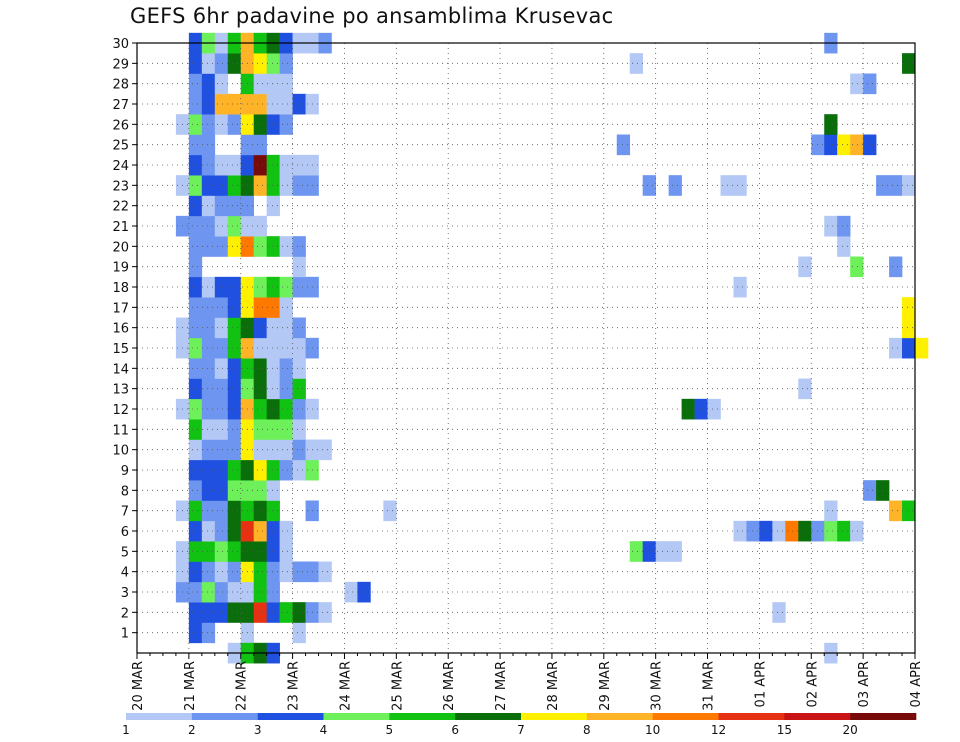 The height and width of the screenshot is (742, 960). I want to click on x-tick-label: 01 APR, so click(760, 684).